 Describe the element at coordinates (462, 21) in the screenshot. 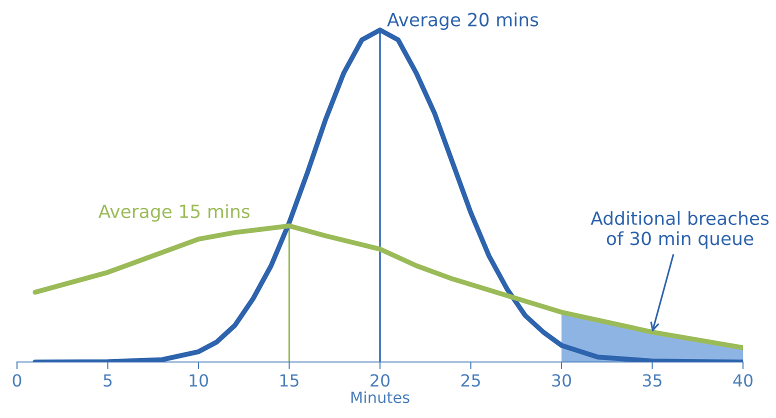

I see `annotation: Average 20 mins` at that location.